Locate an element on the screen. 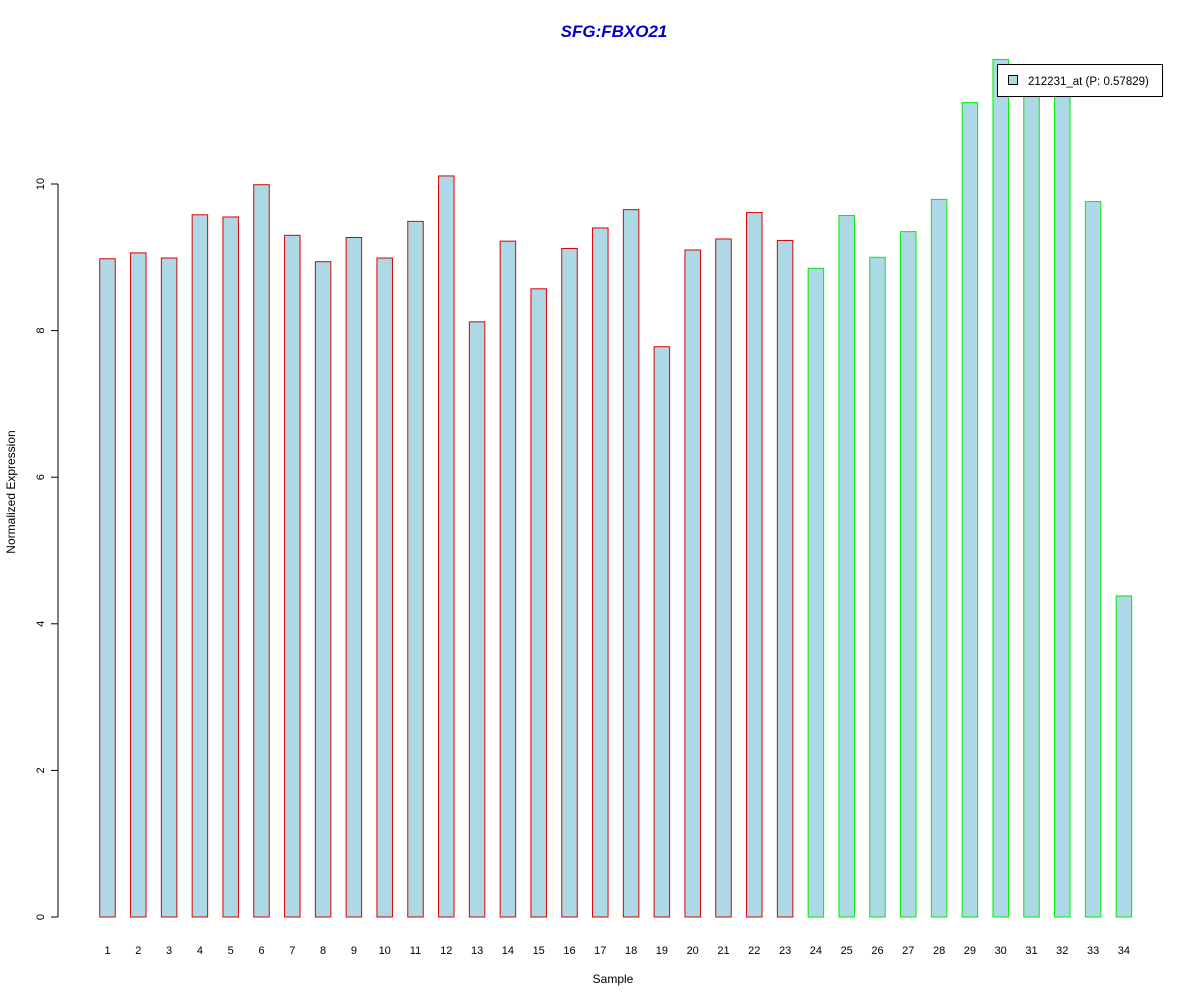 This screenshot has height=1000, width=1200. x-tick-label: 29 is located at coordinates (970, 951).